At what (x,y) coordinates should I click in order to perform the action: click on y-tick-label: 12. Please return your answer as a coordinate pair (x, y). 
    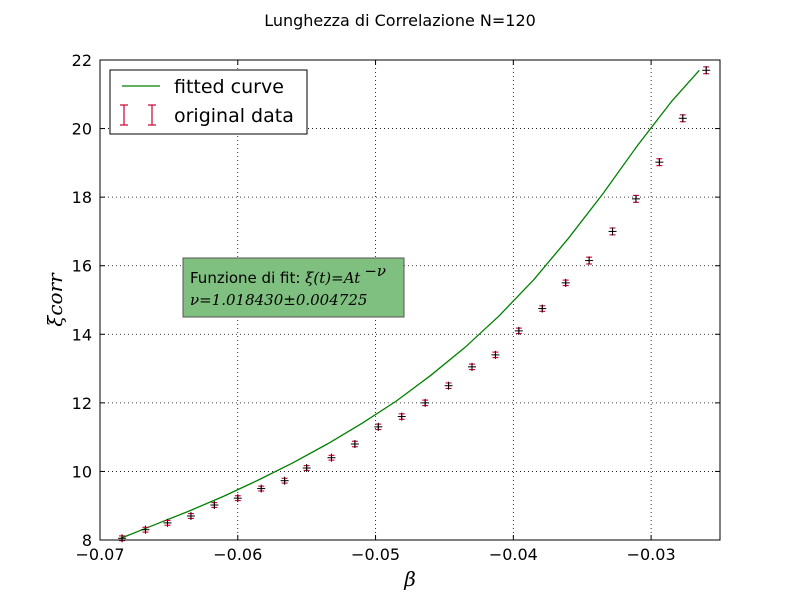
    Looking at the image, I should click on (82, 403).